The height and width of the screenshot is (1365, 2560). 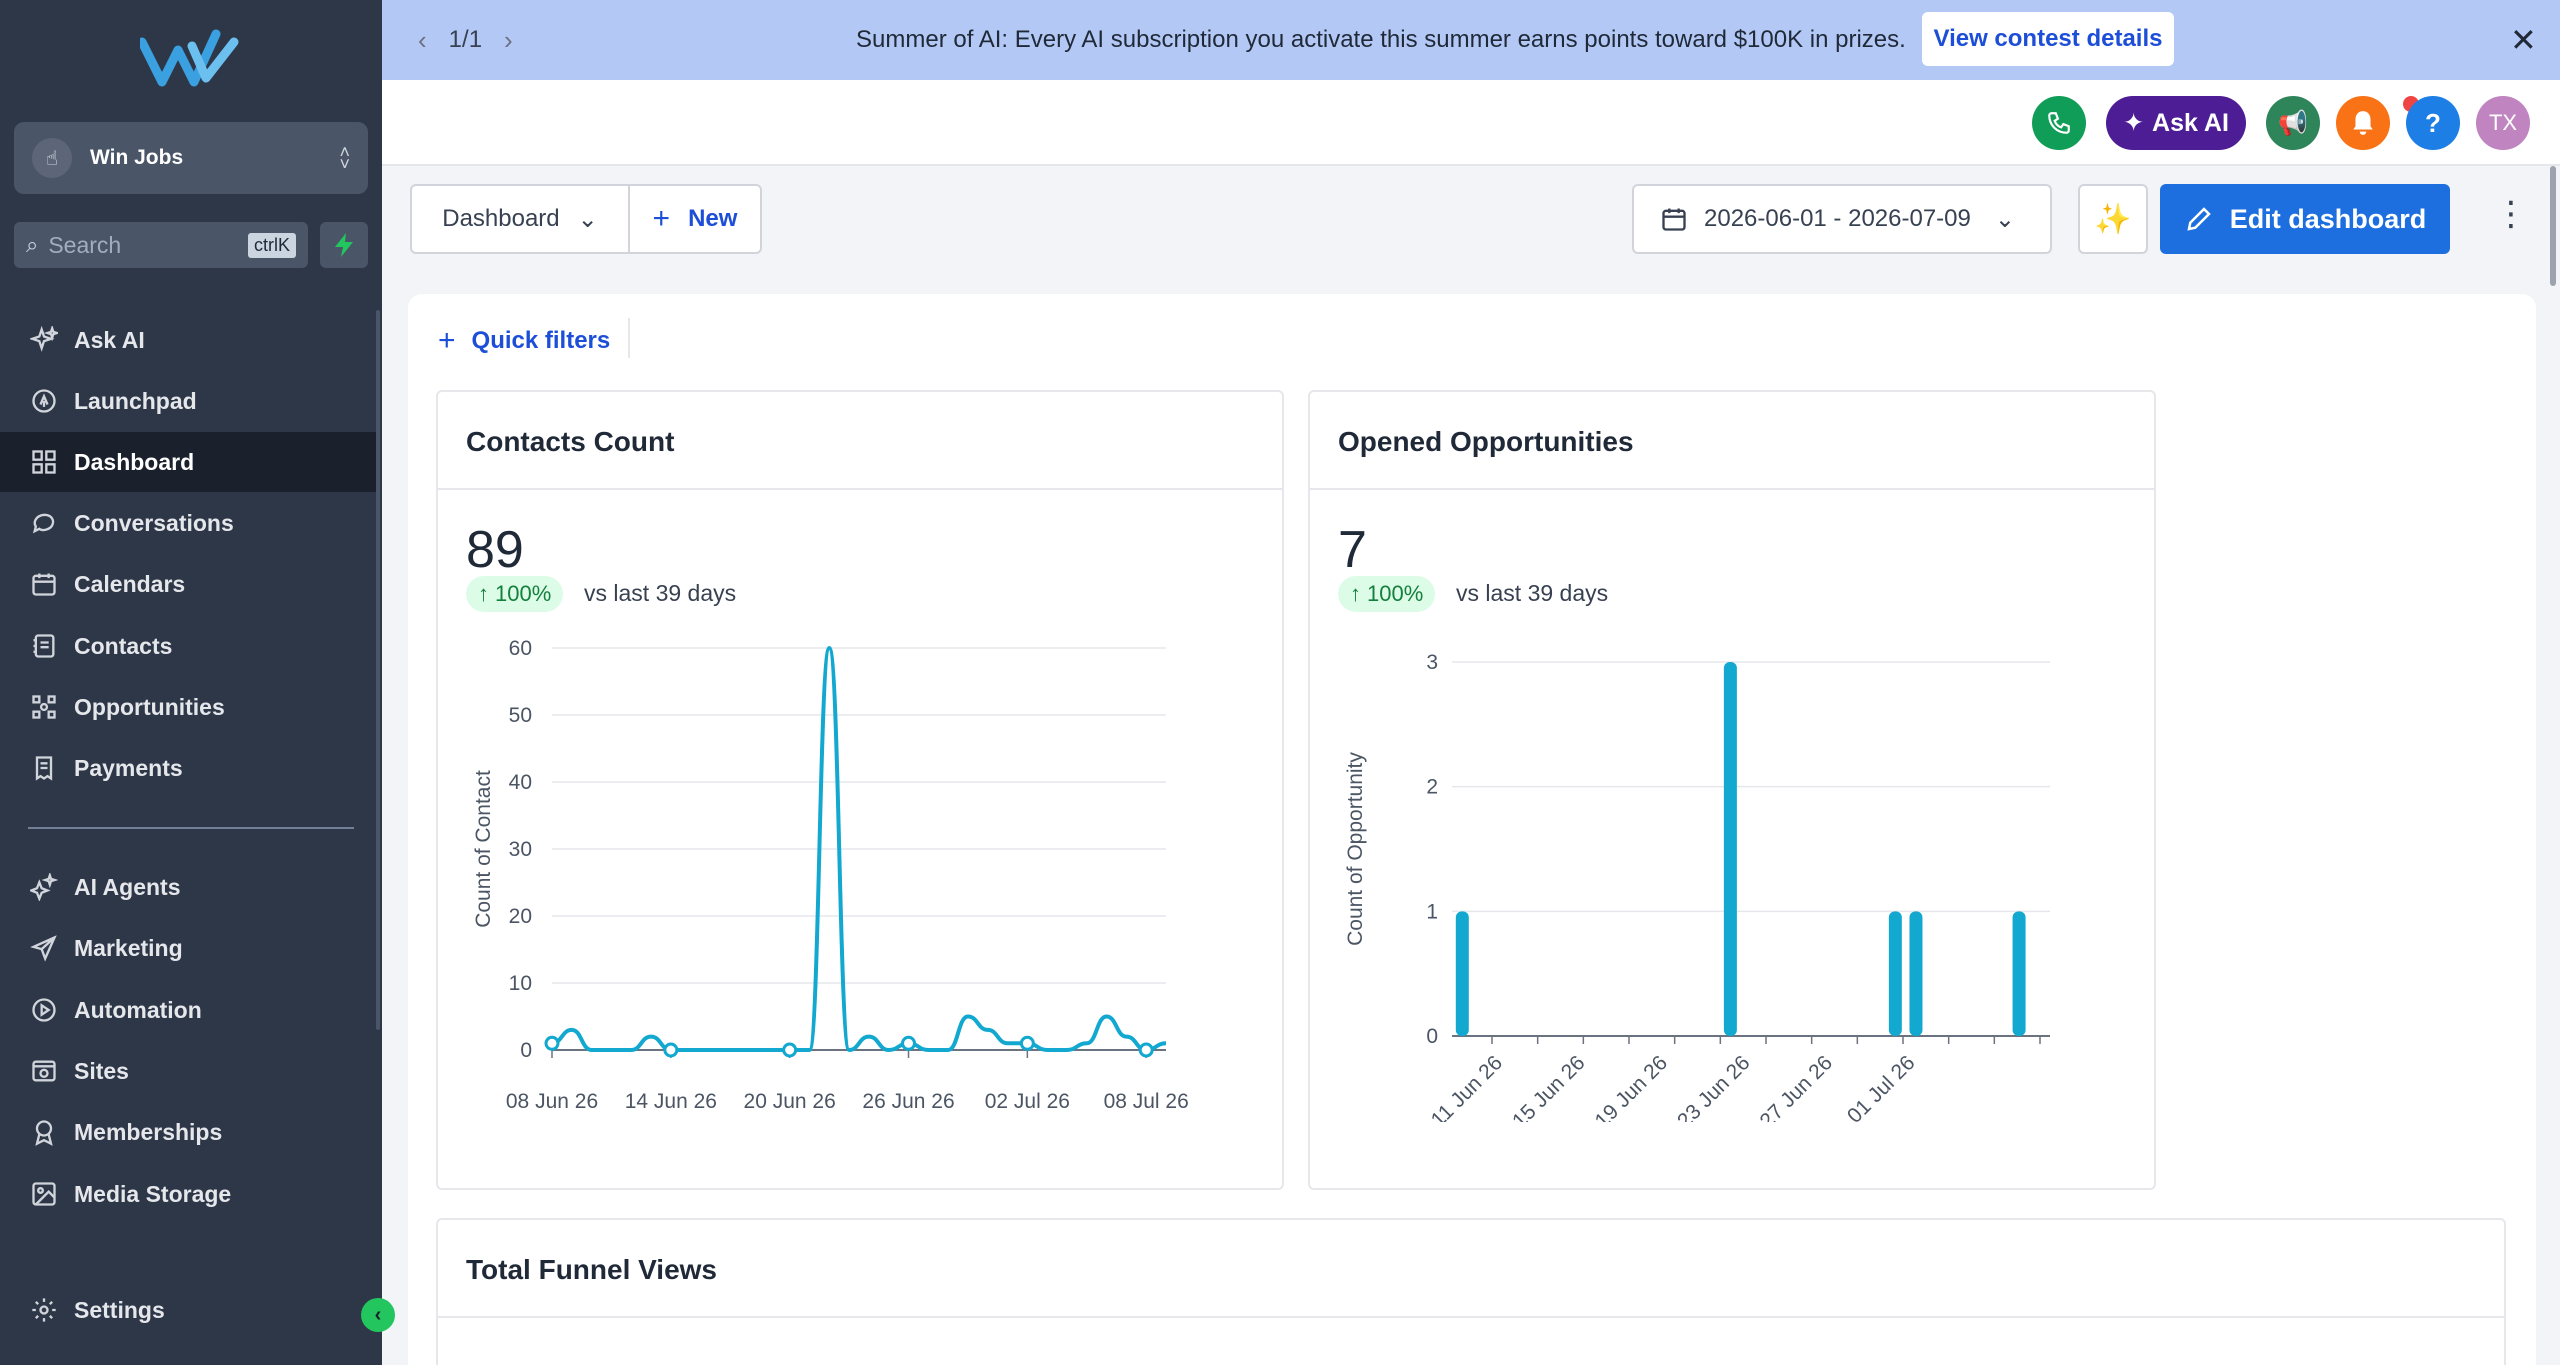 What do you see at coordinates (188, 523) in the screenshot?
I see `sidebar-item-conversations: Conversations` at bounding box center [188, 523].